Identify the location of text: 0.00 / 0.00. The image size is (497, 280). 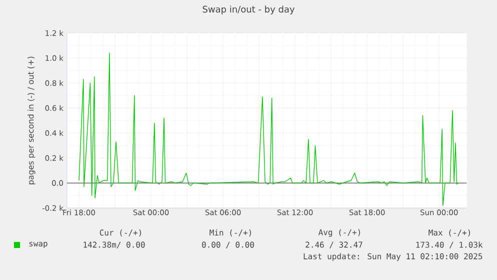
(228, 245).